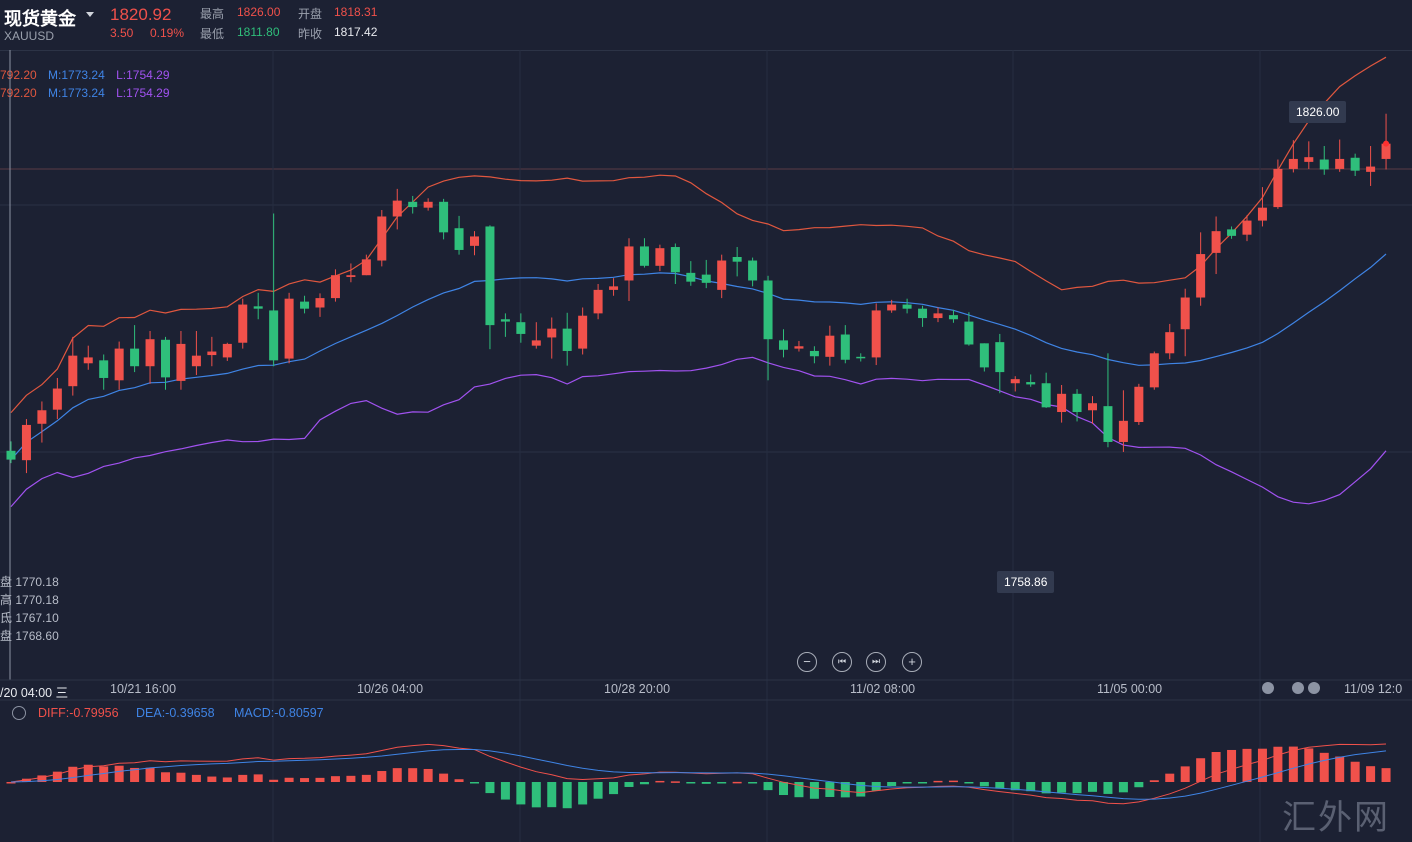 The image size is (1412, 842). Describe the element at coordinates (1318, 112) in the screenshot. I see `max-price-tooltip: 1826.00` at that location.